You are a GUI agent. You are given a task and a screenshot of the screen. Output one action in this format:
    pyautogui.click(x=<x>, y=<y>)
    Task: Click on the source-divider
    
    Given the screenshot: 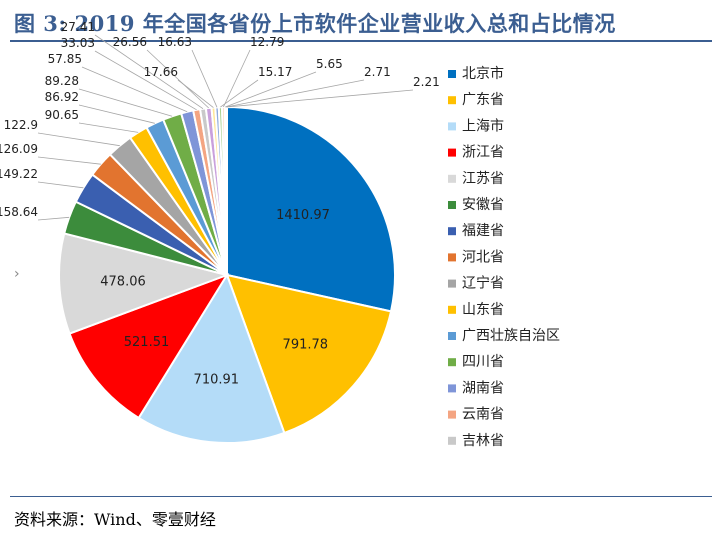 What is the action you would take?
    pyautogui.click(x=361, y=496)
    